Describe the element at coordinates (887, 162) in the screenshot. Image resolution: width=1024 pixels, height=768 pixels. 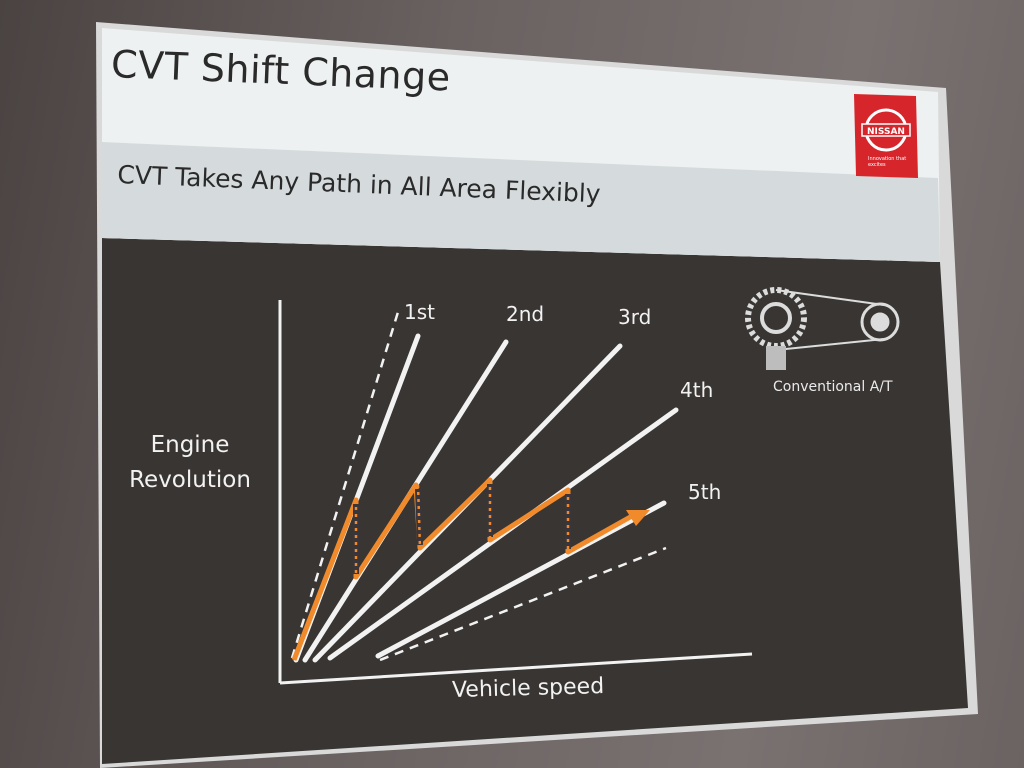
I see `logo-tagline: Innovation that excites` at that location.